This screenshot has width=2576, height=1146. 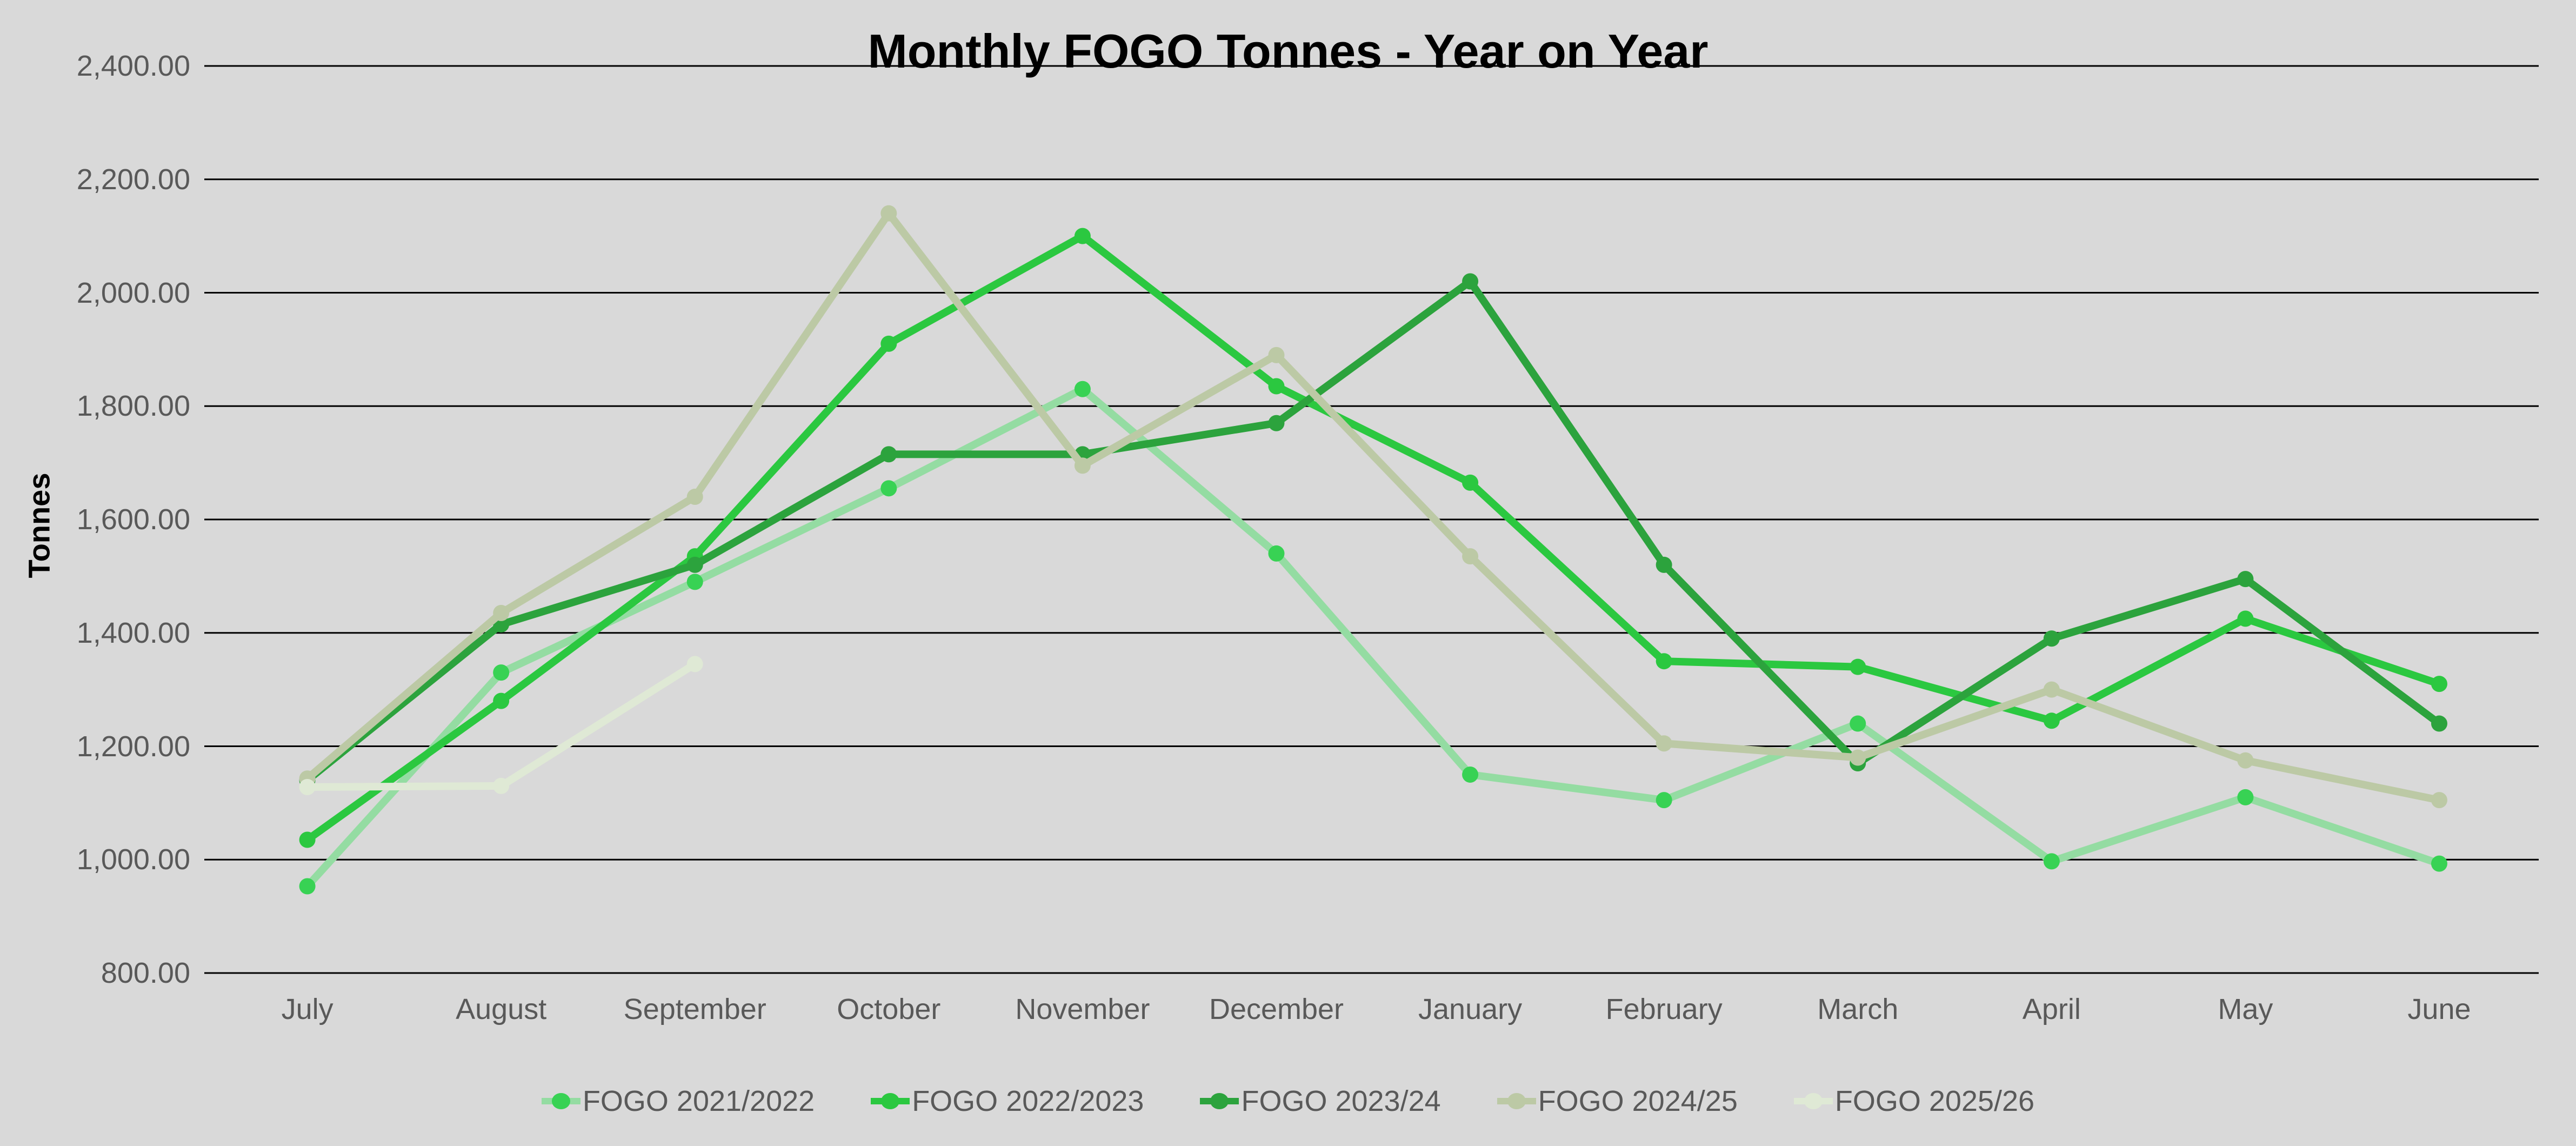 What do you see at coordinates (133, 292) in the screenshot?
I see `y-tick-label: 2,000.00` at bounding box center [133, 292].